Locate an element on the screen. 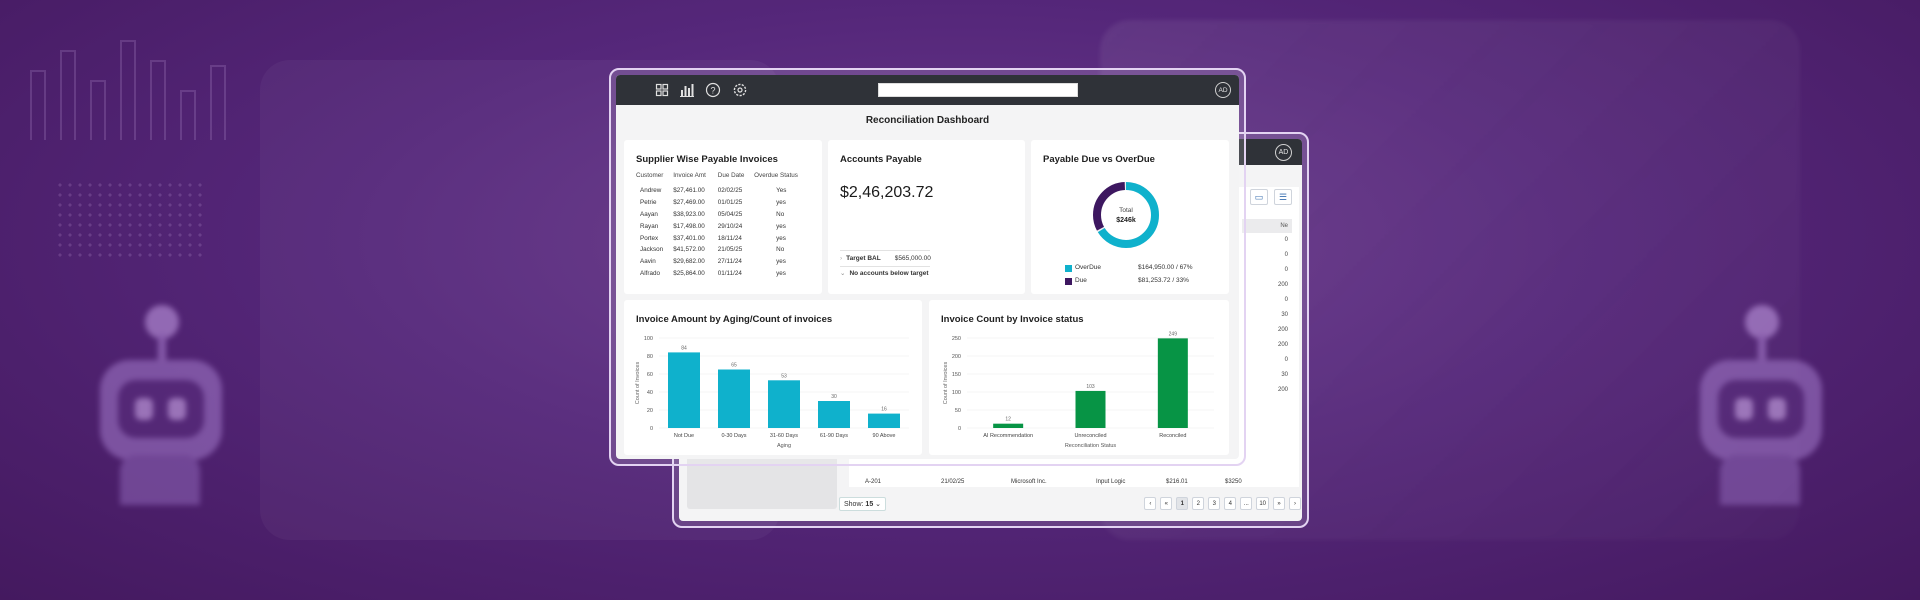 The height and width of the screenshot is (600, 1920). table-row: Aavin $29,682.00 27/11/24 yes is located at coordinates (725, 262).